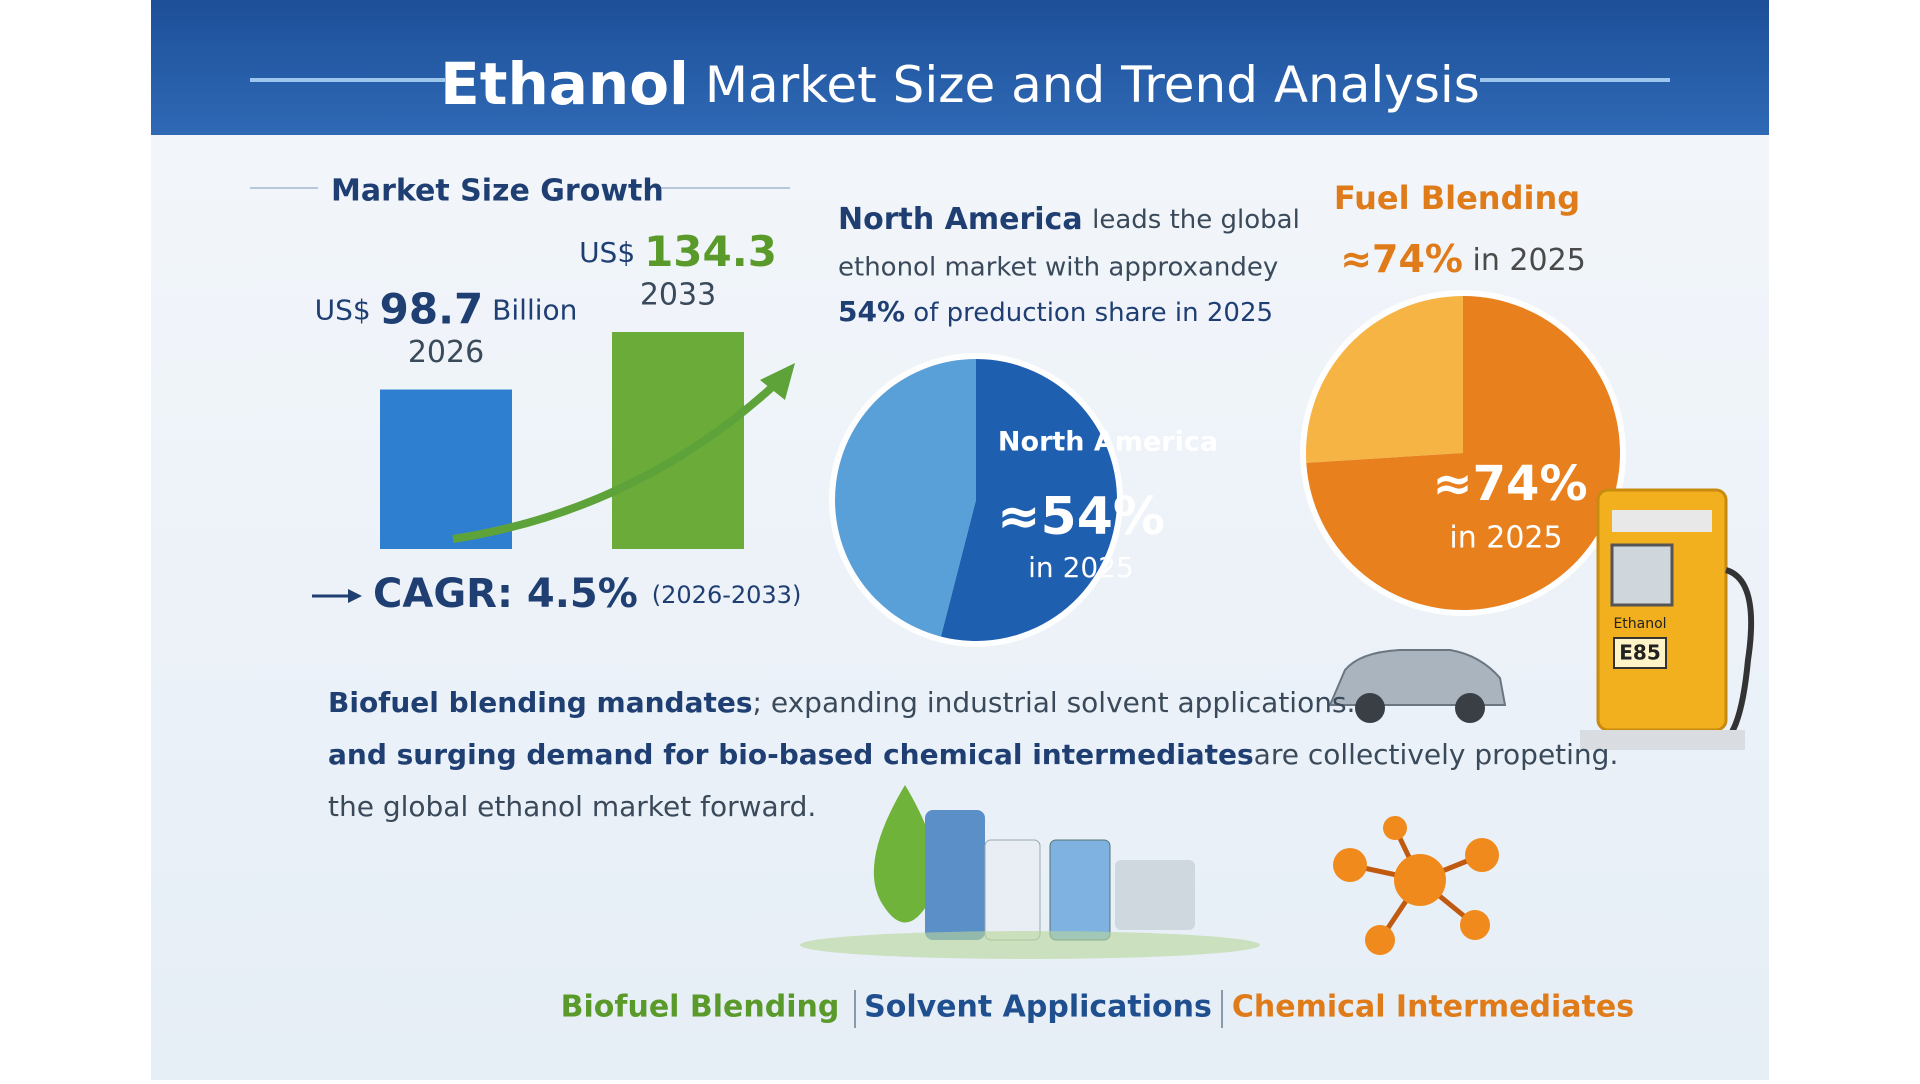 The image size is (1920, 1084). Describe the element at coordinates (1196, 220) in the screenshot. I see `na-text: leads the global` at that location.